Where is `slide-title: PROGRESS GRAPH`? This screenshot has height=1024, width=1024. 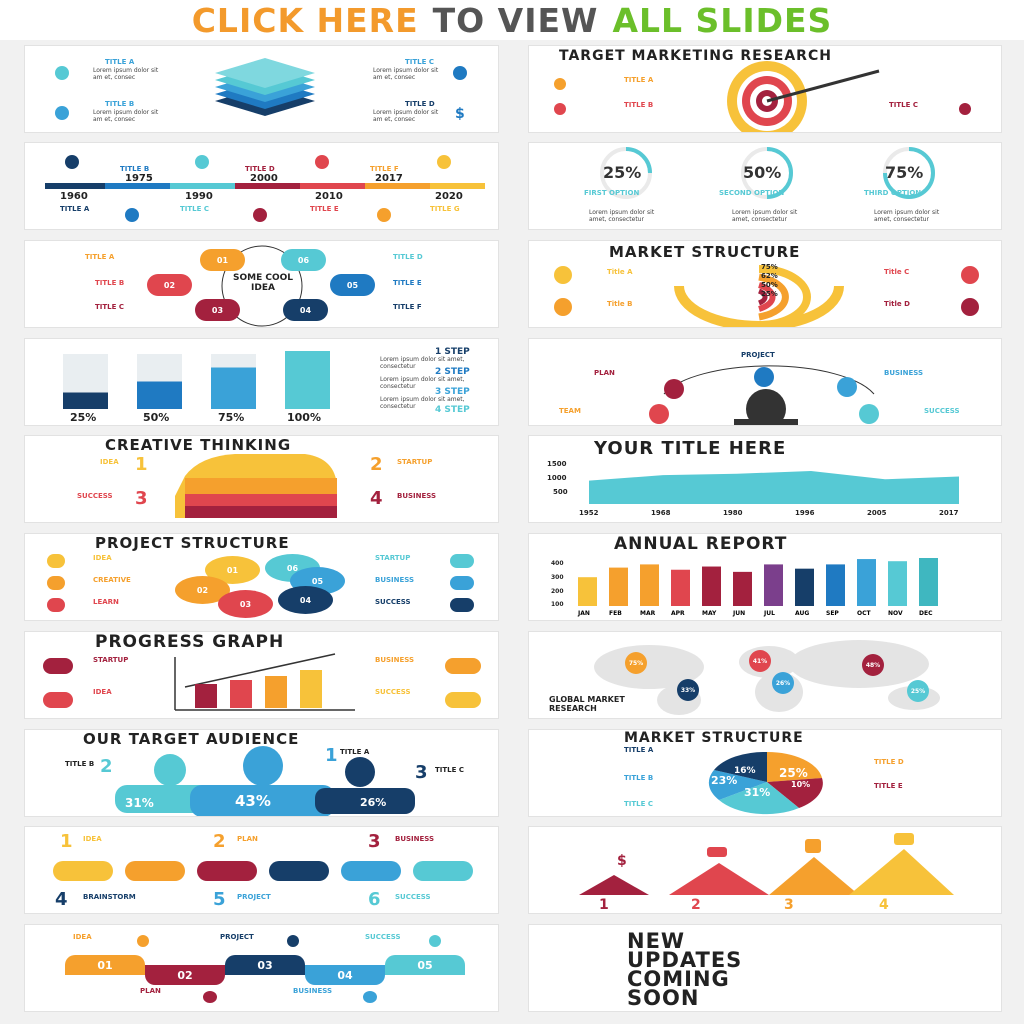
slide-title: PROGRESS GRAPH is located at coordinates (190, 642).